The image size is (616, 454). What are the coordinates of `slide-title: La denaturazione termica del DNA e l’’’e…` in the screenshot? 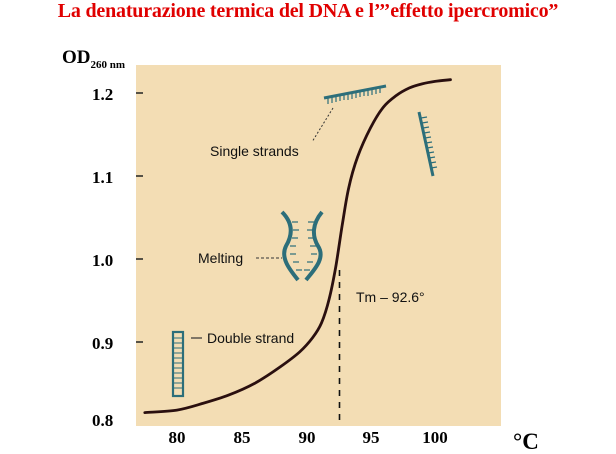 It's located at (308, 11).